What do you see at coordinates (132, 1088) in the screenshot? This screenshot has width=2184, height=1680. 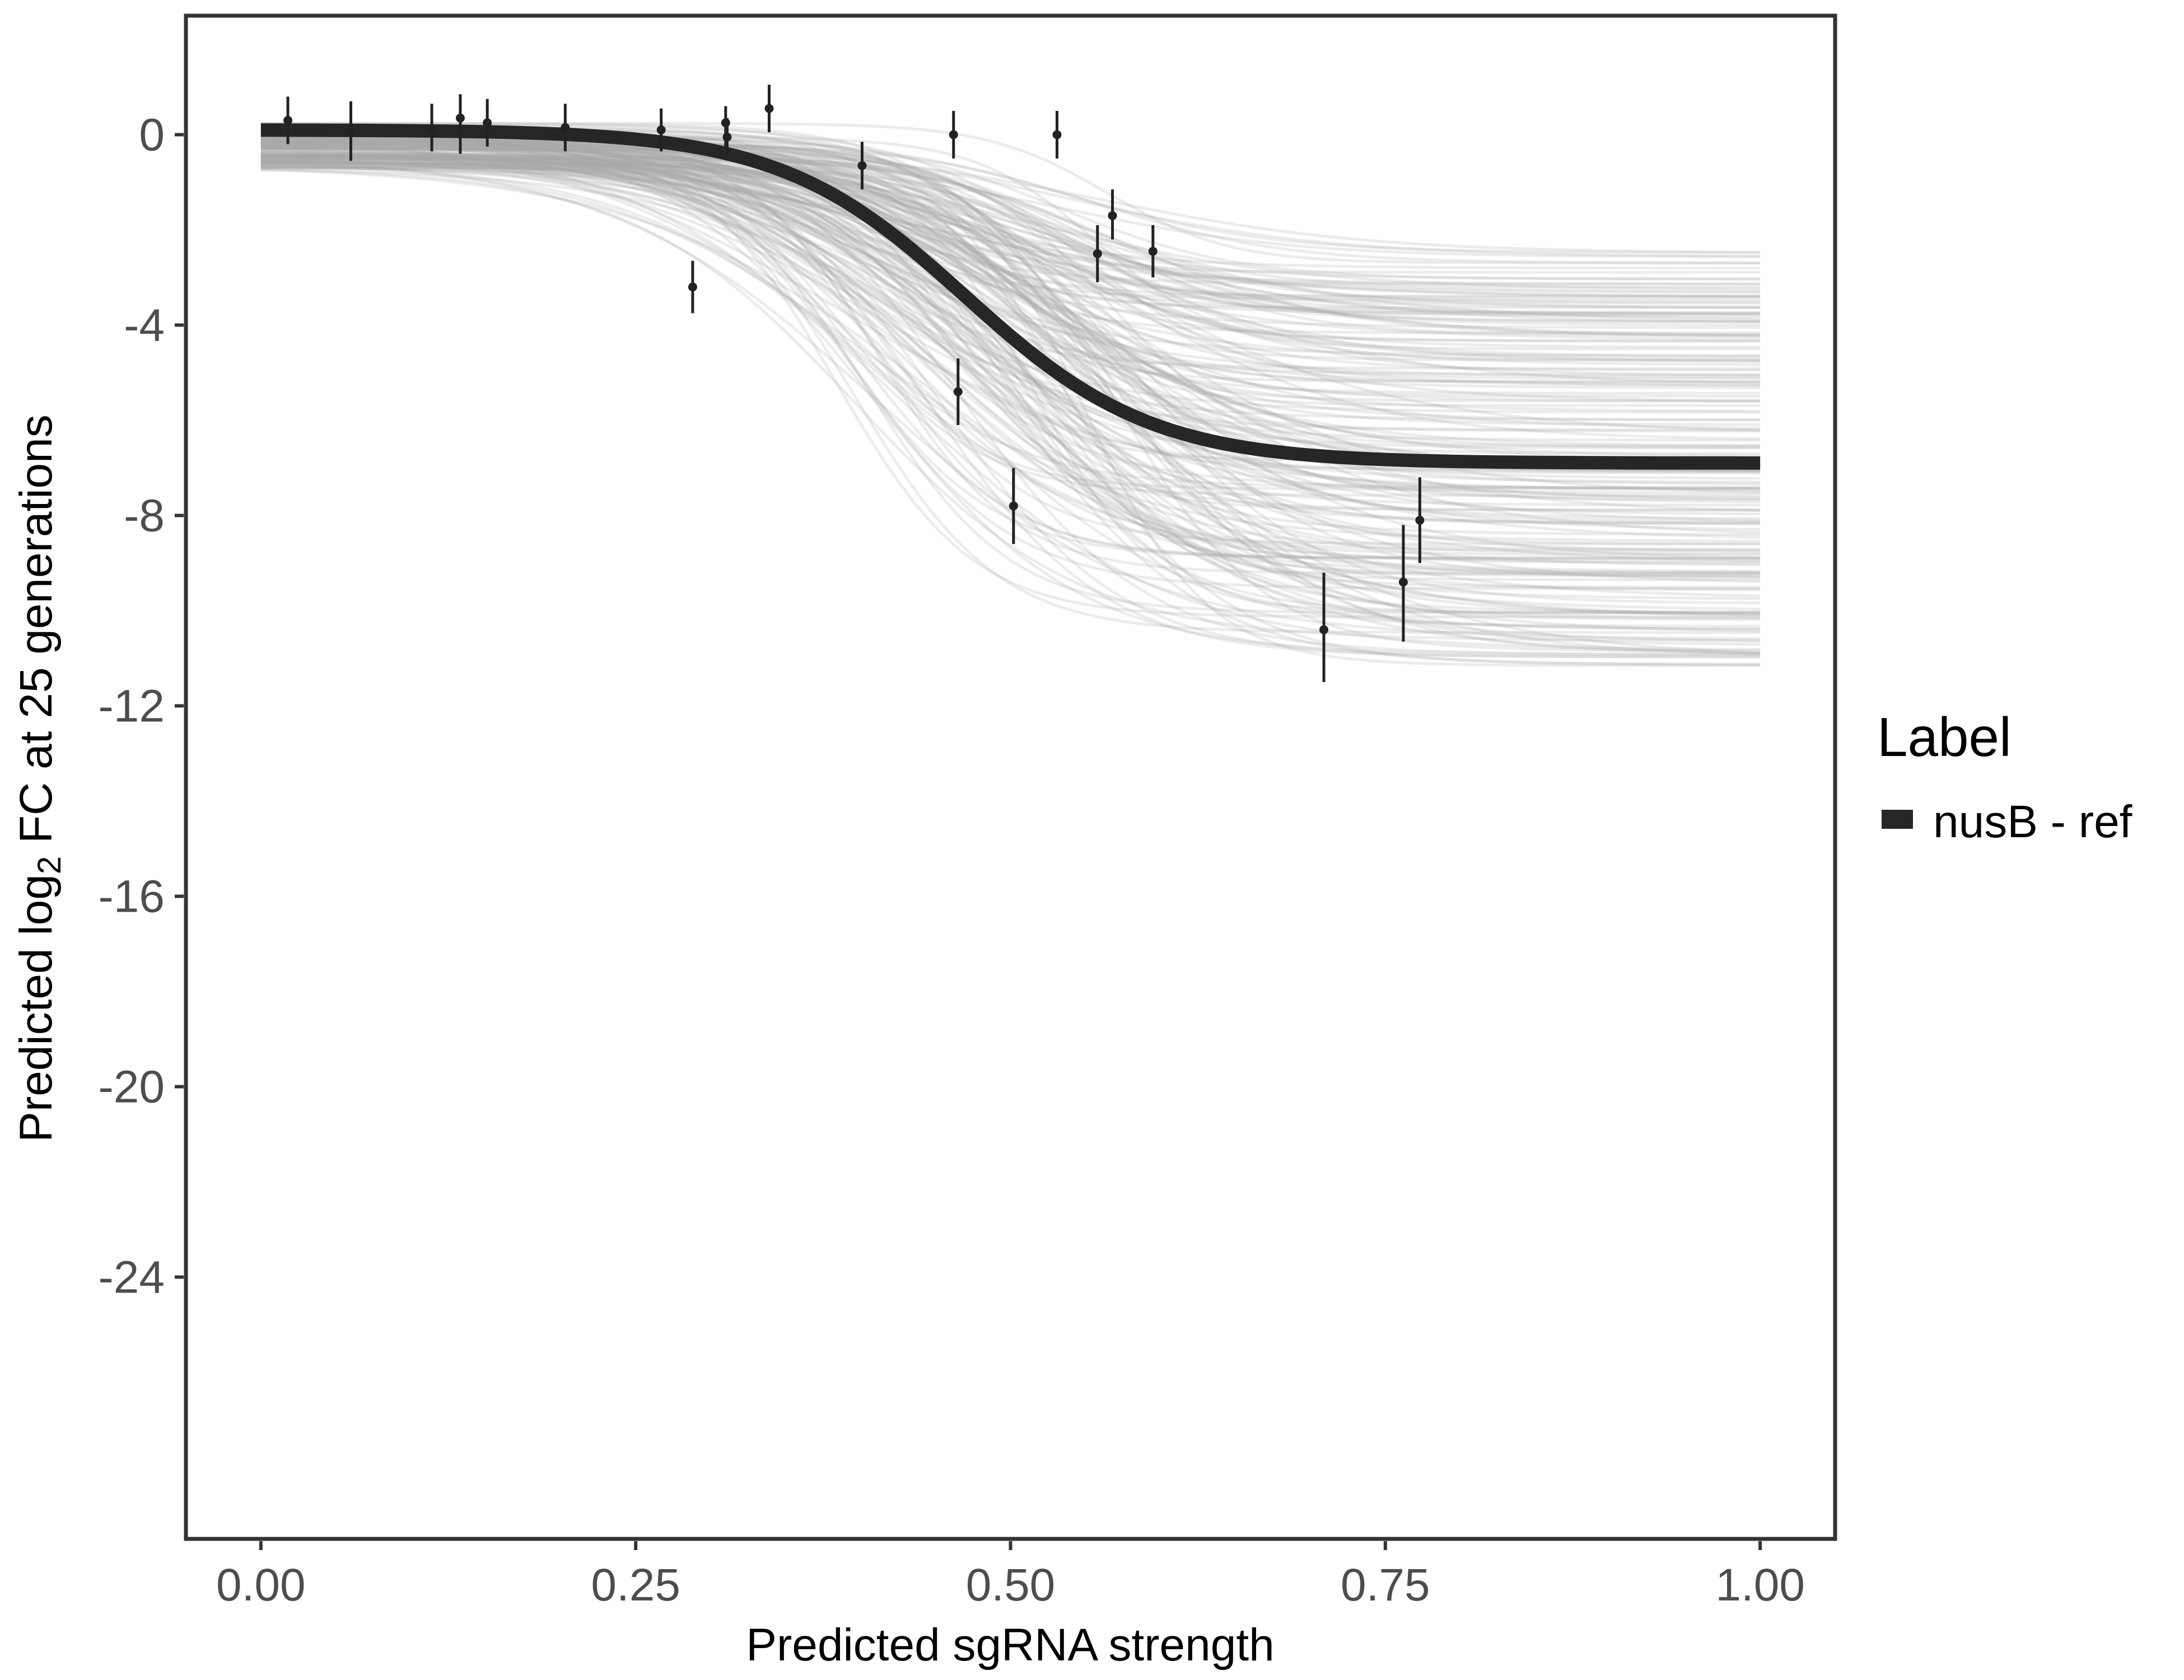 I see `y-tick-label: -20` at bounding box center [132, 1088].